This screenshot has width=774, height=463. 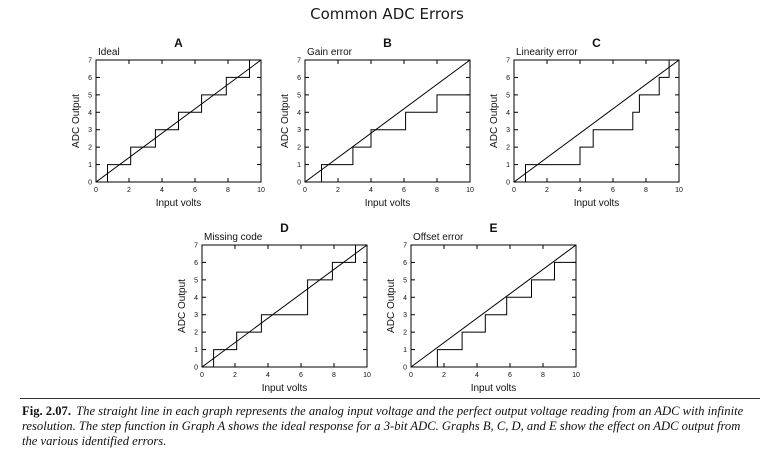 I want to click on chart-c-panel-letter: C, so click(x=596, y=43).